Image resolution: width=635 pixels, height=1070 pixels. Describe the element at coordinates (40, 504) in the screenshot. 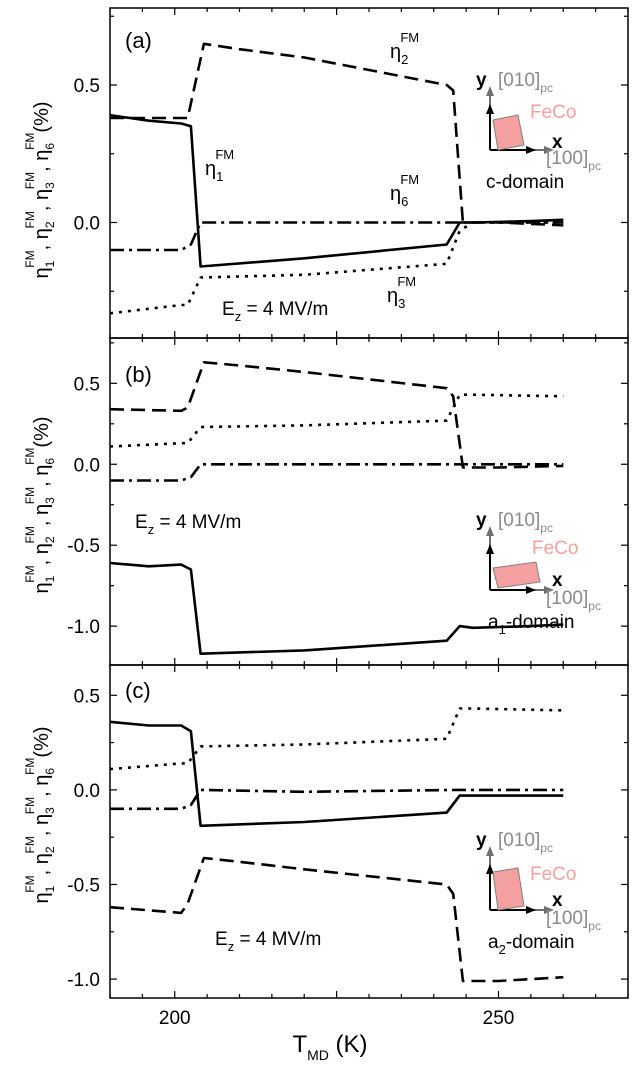

I see `y-axis-label-b: η1FM, η2FM, η3FM, η6FM(%)` at that location.